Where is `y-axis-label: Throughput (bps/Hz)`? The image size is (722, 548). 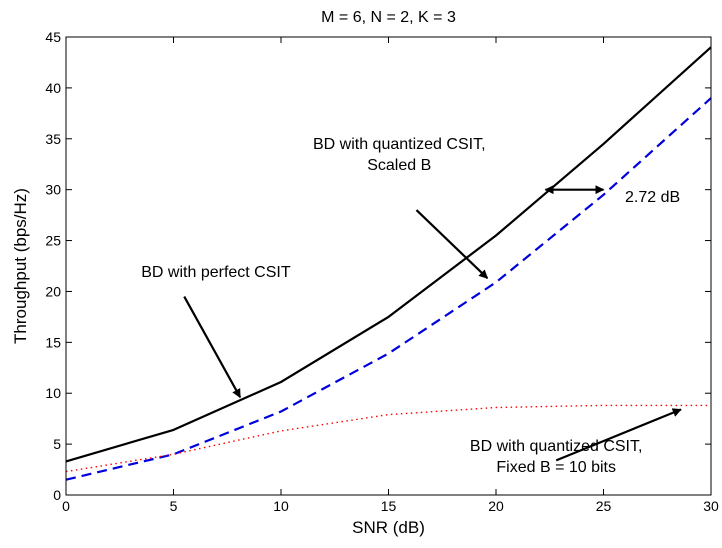 y-axis-label: Throughput (bps/Hz) is located at coordinates (20, 266).